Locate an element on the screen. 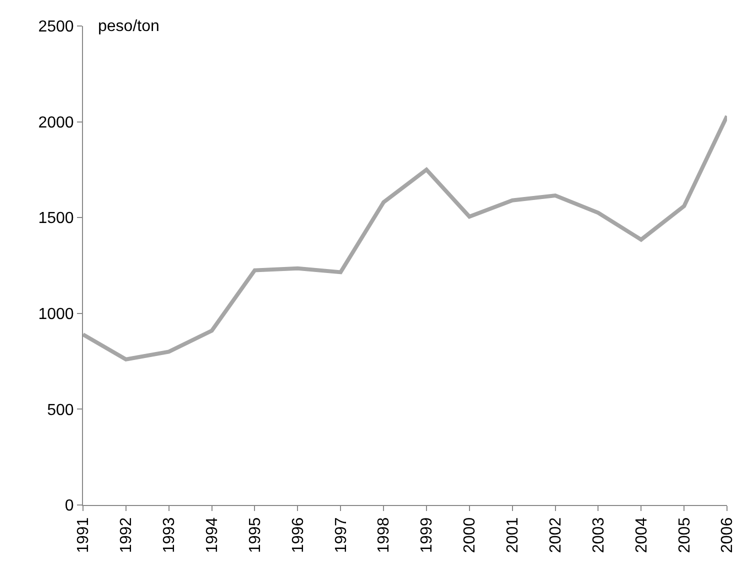  x-tick-label: 2002 is located at coordinates (555, 535).